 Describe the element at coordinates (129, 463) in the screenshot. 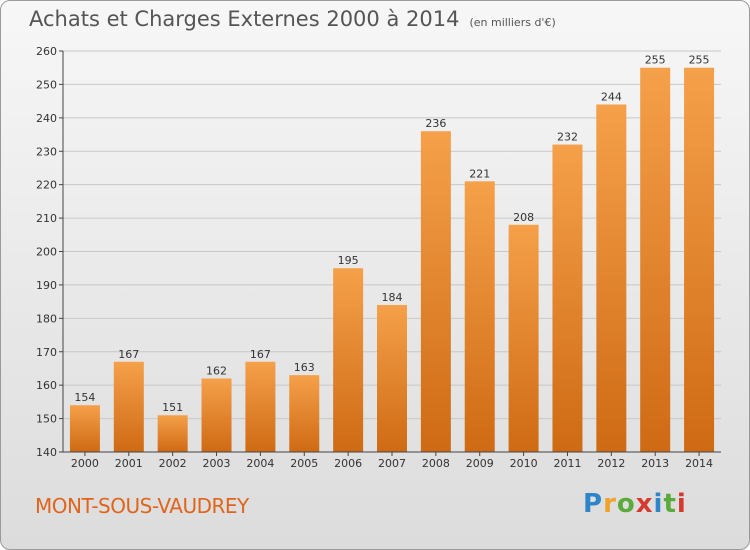

I see `x-tick-label: 2001` at that location.